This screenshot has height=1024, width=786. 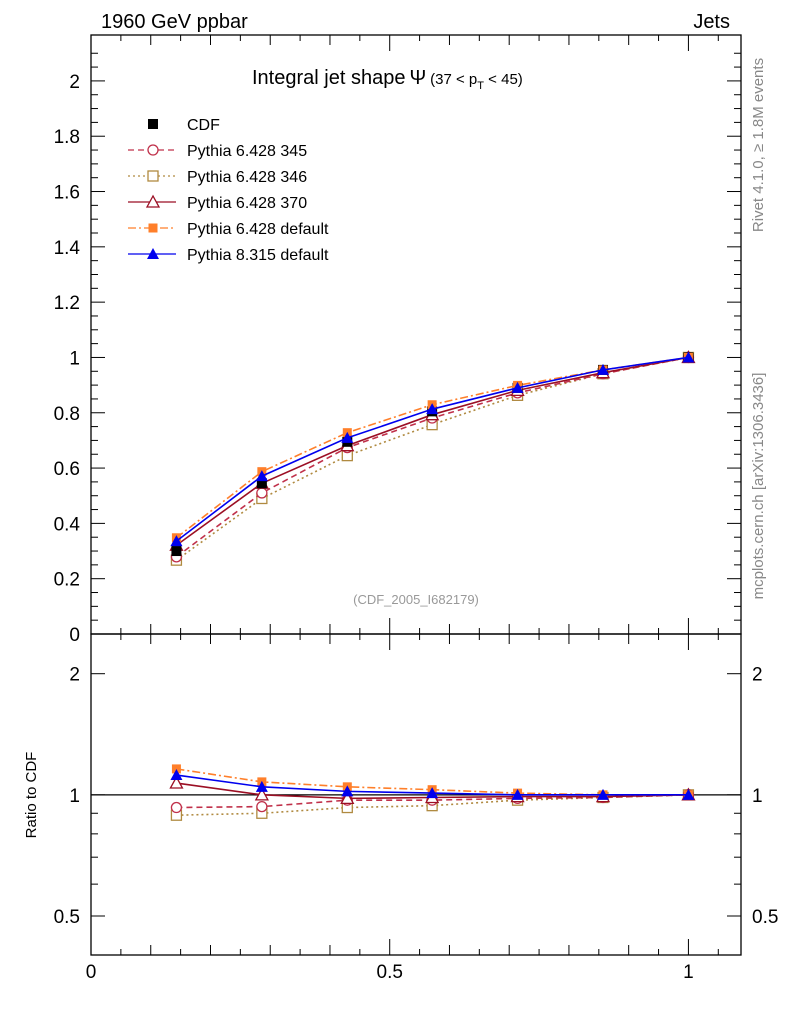 I want to click on series-pythia-8-315-default, so click(x=432, y=449).